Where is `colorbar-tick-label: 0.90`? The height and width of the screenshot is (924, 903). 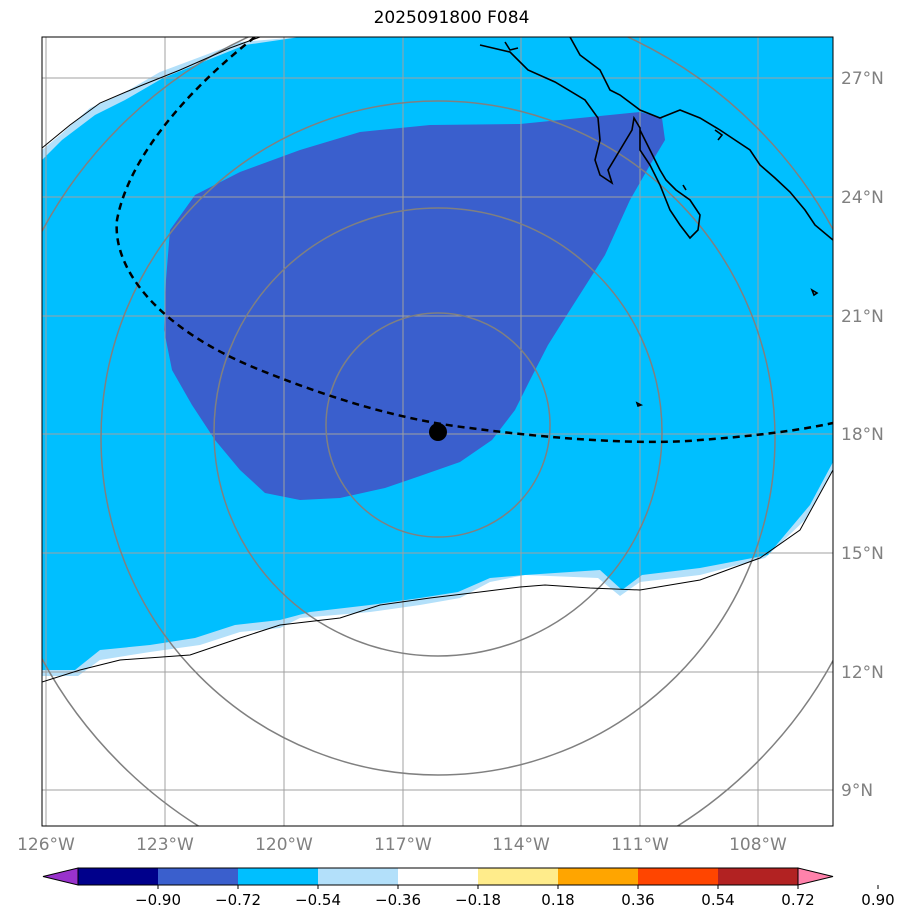 colorbar-tick-label: 0.90 is located at coordinates (877, 900).